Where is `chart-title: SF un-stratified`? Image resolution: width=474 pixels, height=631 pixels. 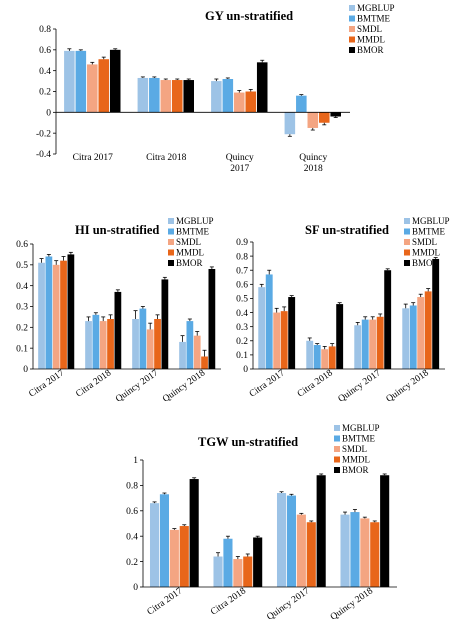
chart-title: SF un-stratified is located at coordinates (347, 230).